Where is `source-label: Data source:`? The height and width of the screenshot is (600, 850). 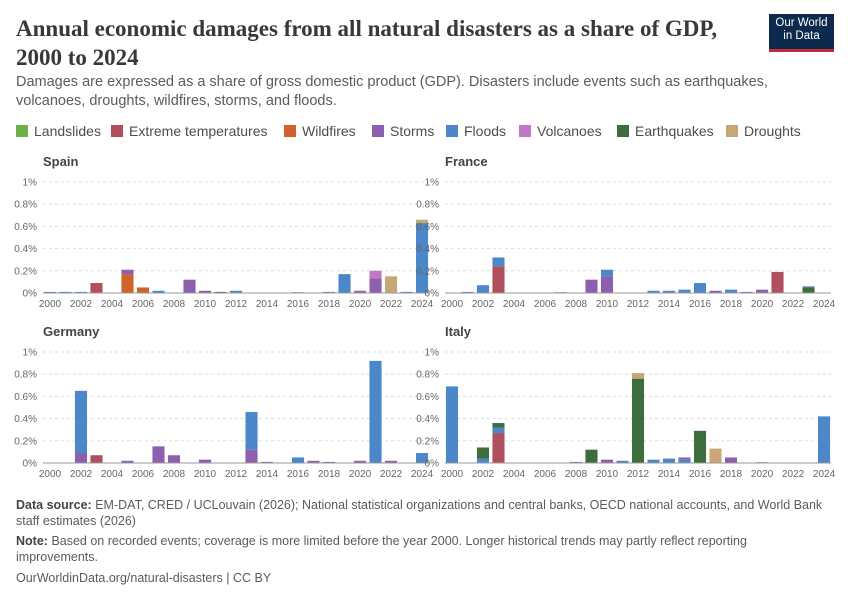 source-label: Data source: is located at coordinates (54, 505).